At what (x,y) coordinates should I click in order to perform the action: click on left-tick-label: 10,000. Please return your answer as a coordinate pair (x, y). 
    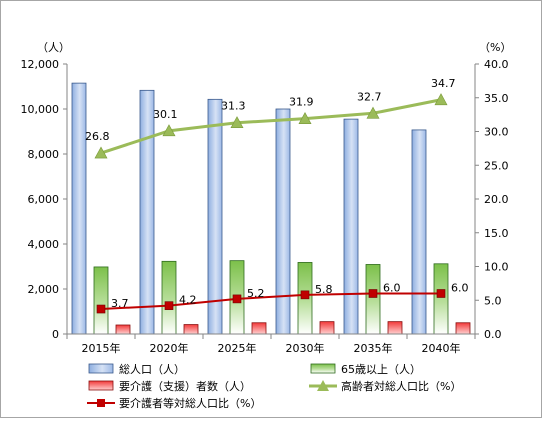
    Looking at the image, I should click on (40, 109).